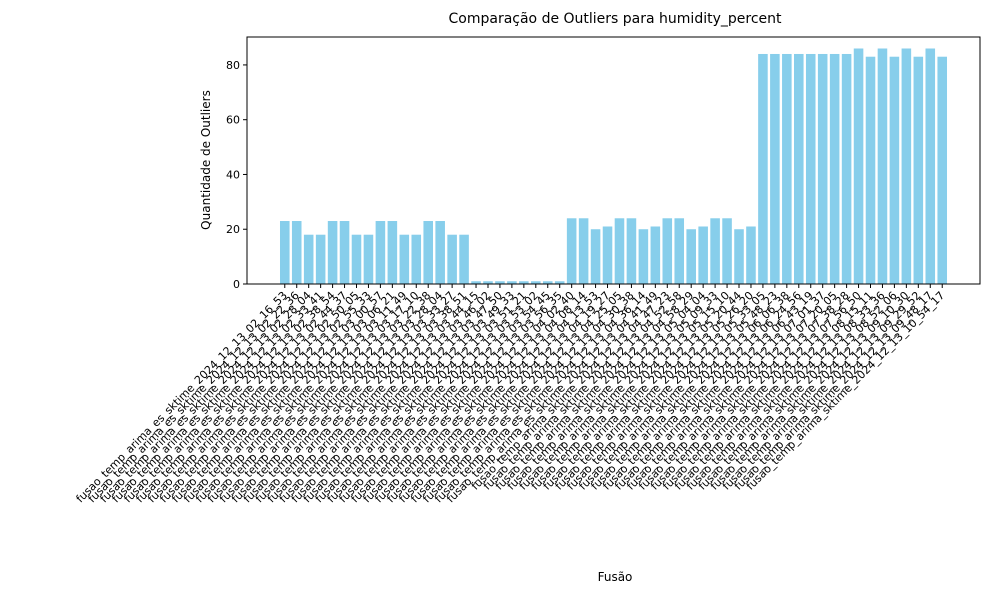 The height and width of the screenshot is (600, 1000). I want to click on x-axis-label: Fusão, so click(615, 577).